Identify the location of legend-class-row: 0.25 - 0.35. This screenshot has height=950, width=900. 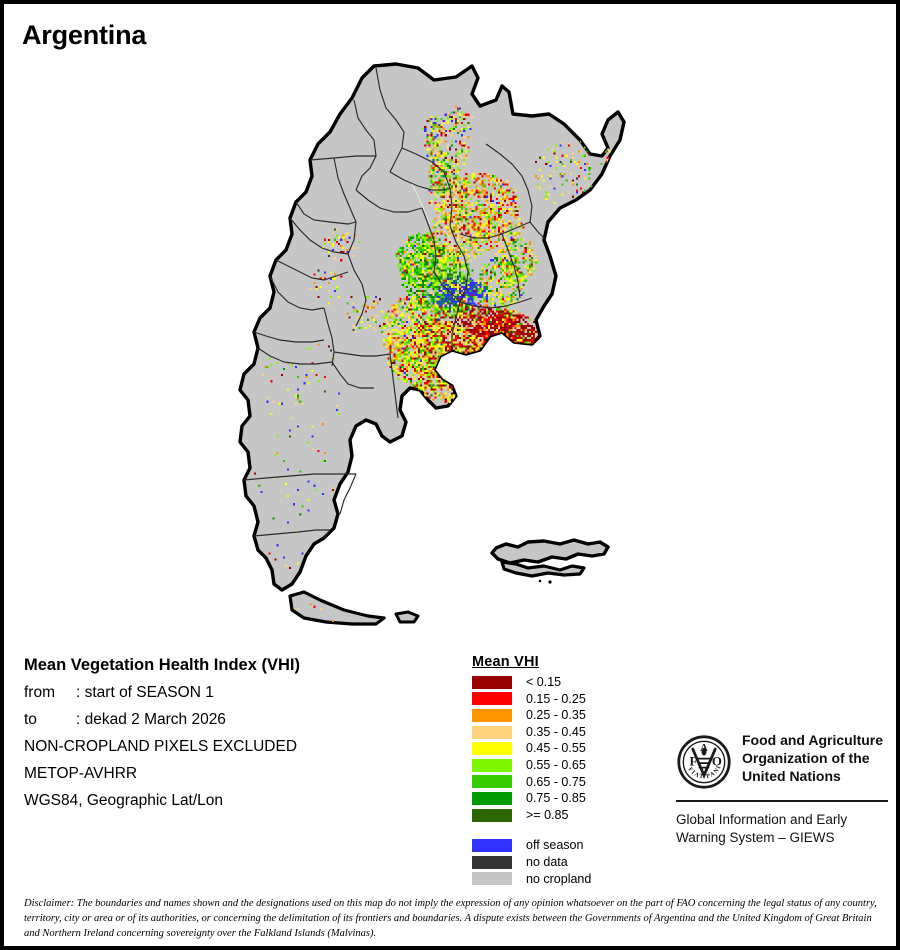
(562, 715).